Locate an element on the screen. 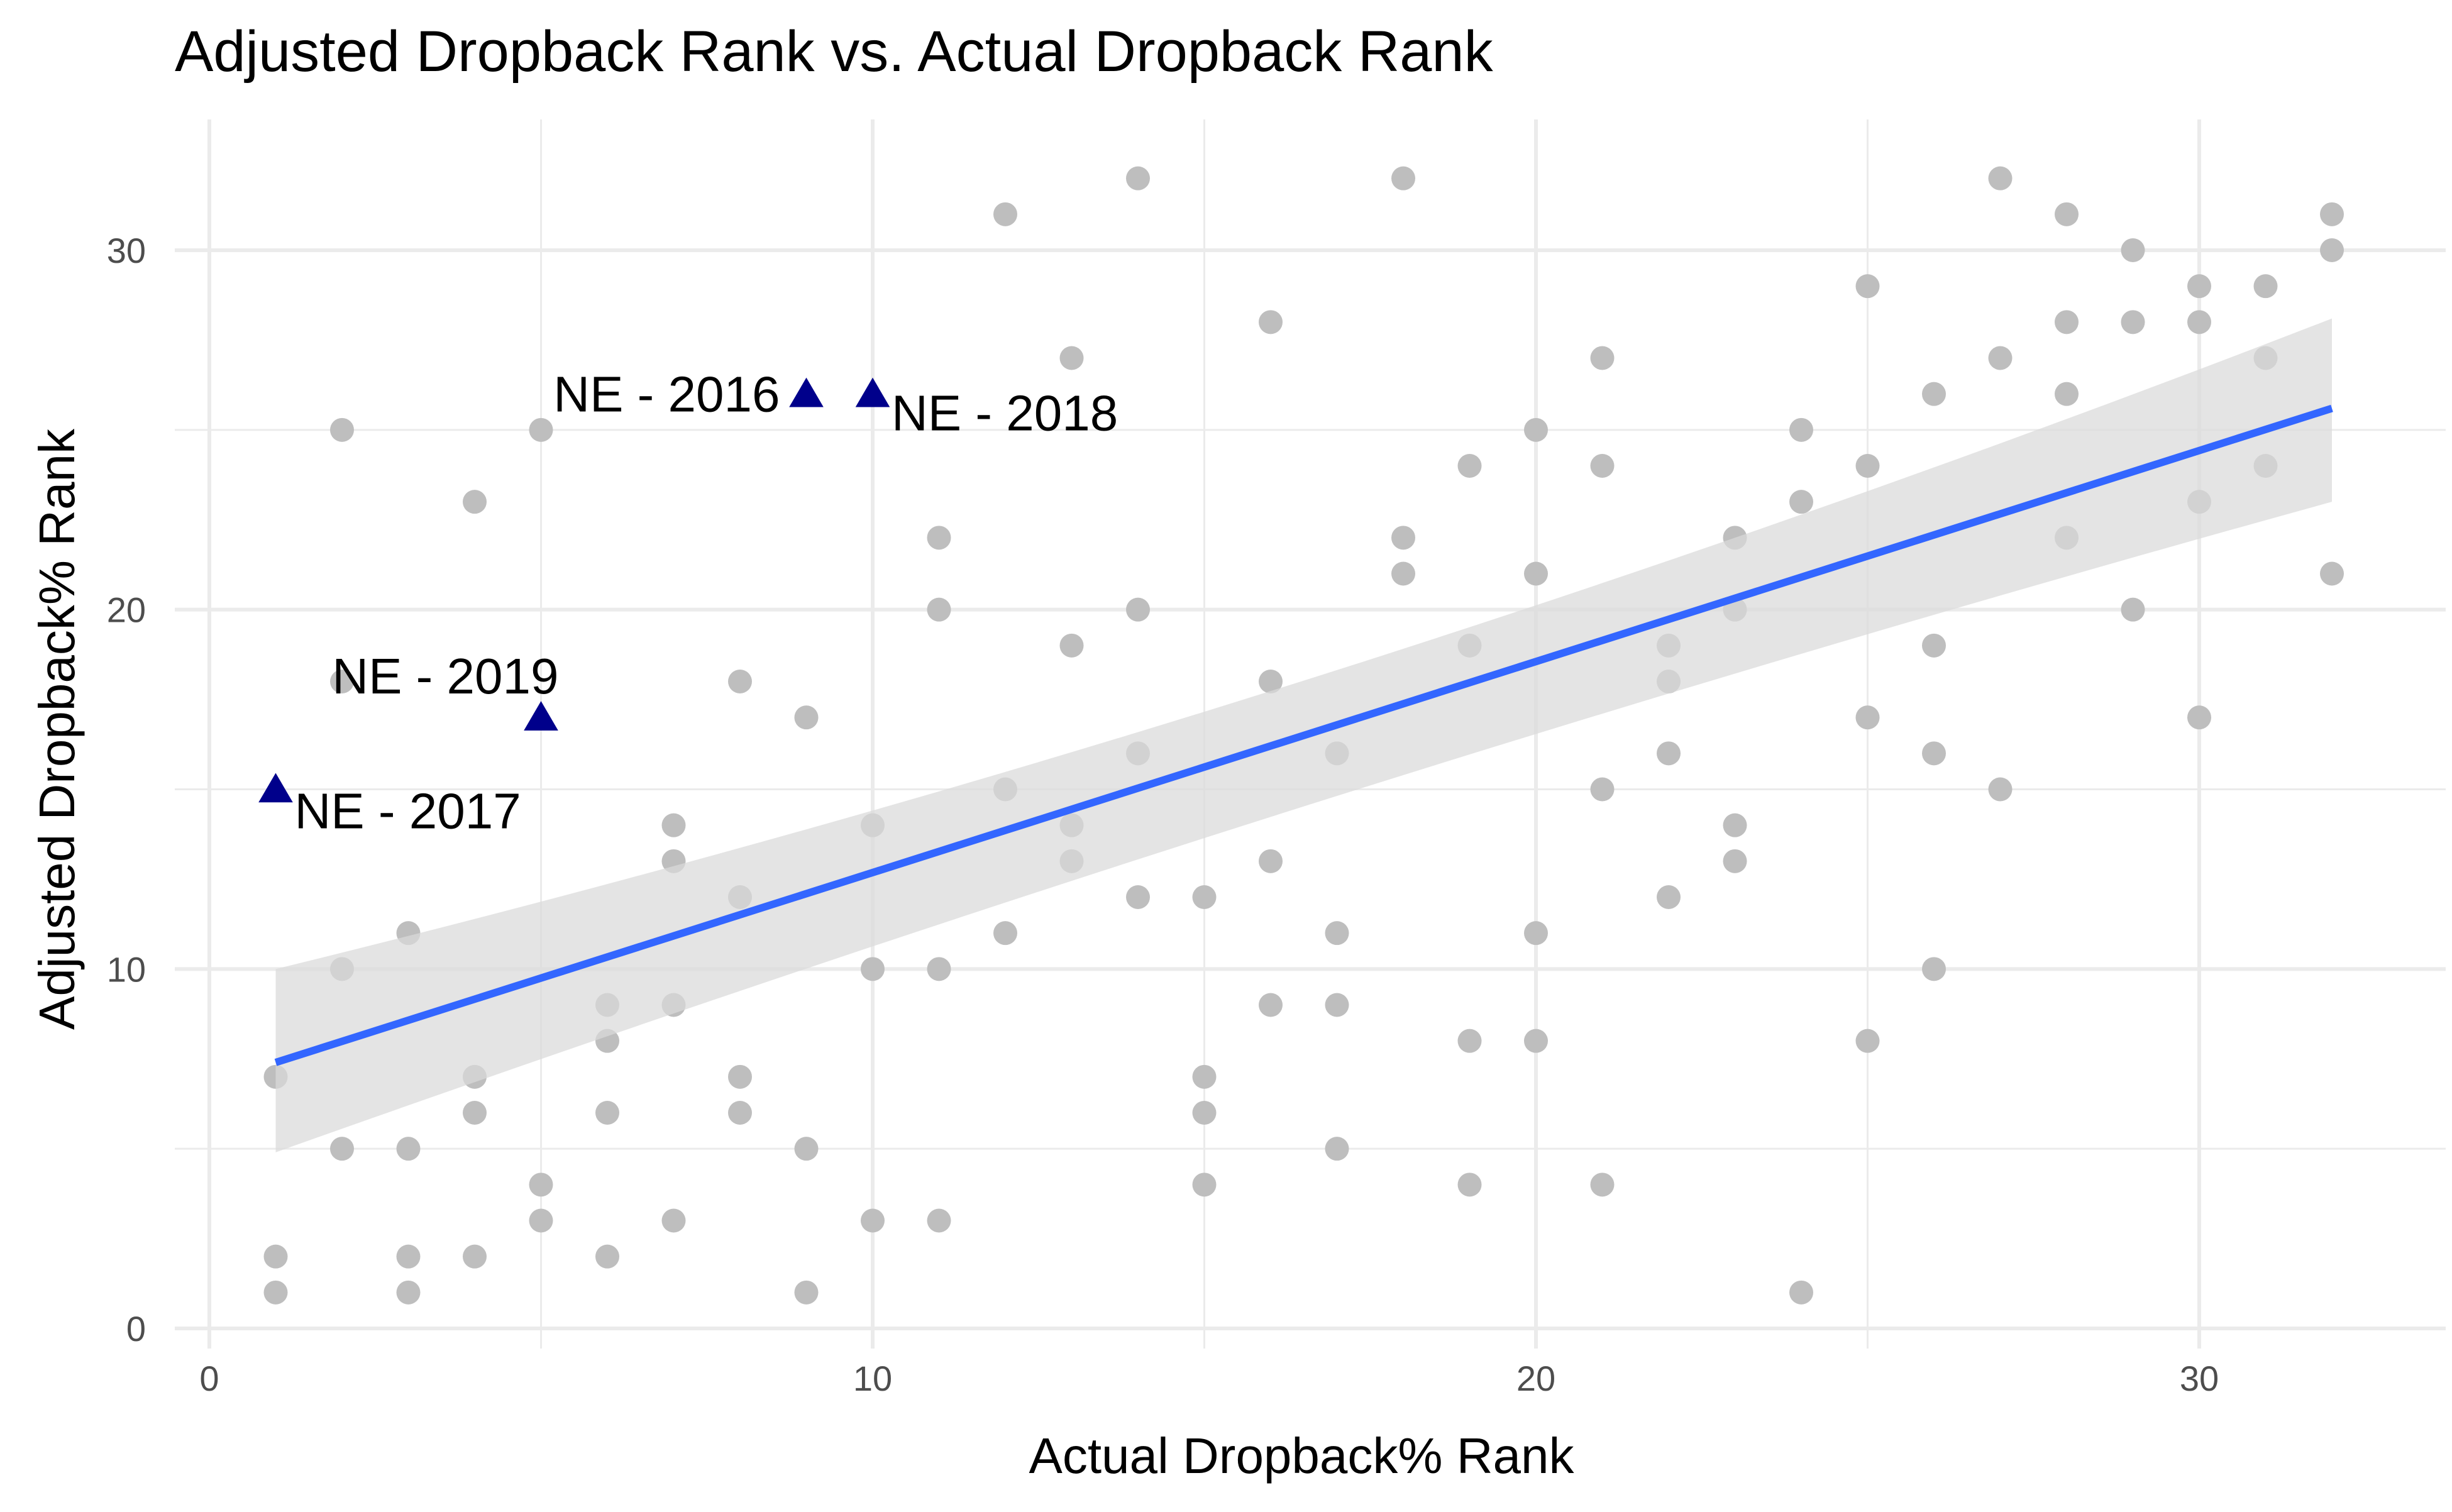 Image resolution: width=2452 pixels, height=1512 pixels. point-label: NE - 2017 is located at coordinates (408, 811).